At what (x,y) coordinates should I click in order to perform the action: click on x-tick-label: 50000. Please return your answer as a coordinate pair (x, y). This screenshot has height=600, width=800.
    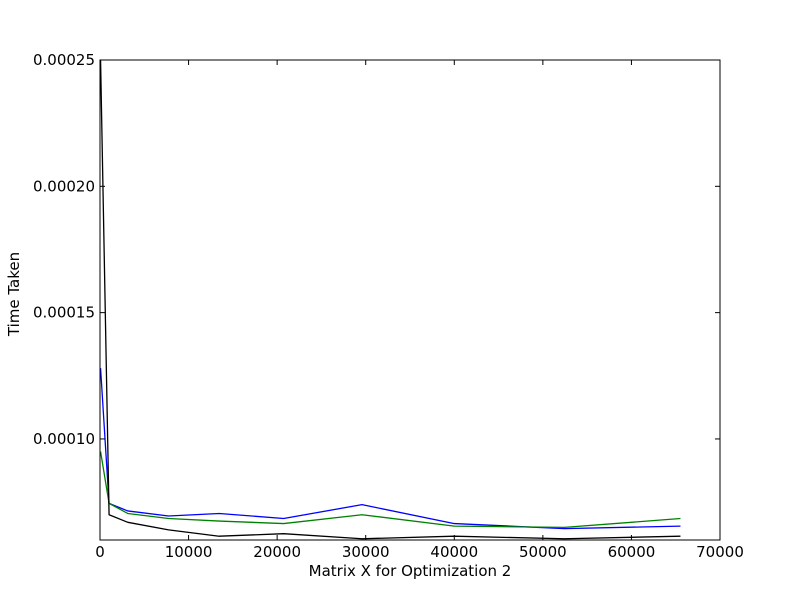
    Looking at the image, I should click on (543, 552).